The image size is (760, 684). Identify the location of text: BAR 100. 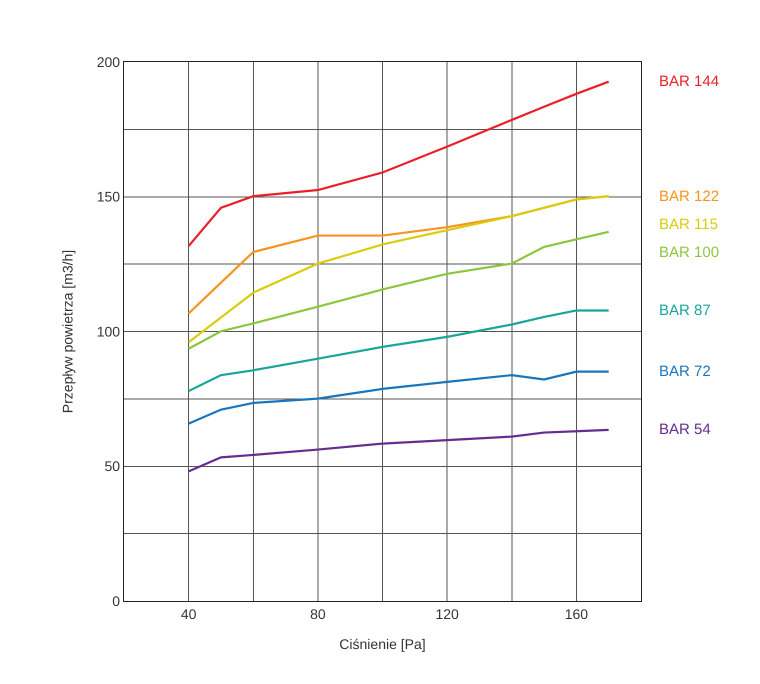
(689, 252).